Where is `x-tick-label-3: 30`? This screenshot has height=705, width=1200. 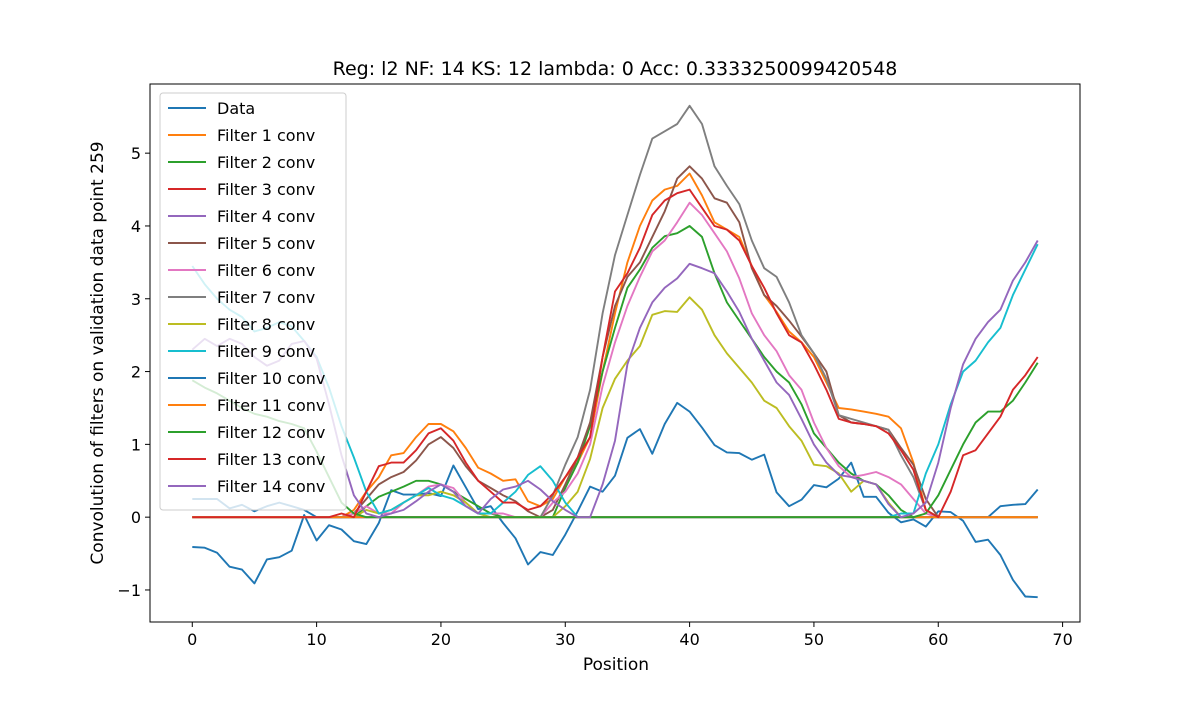
x-tick-label-3: 30 is located at coordinates (565, 639).